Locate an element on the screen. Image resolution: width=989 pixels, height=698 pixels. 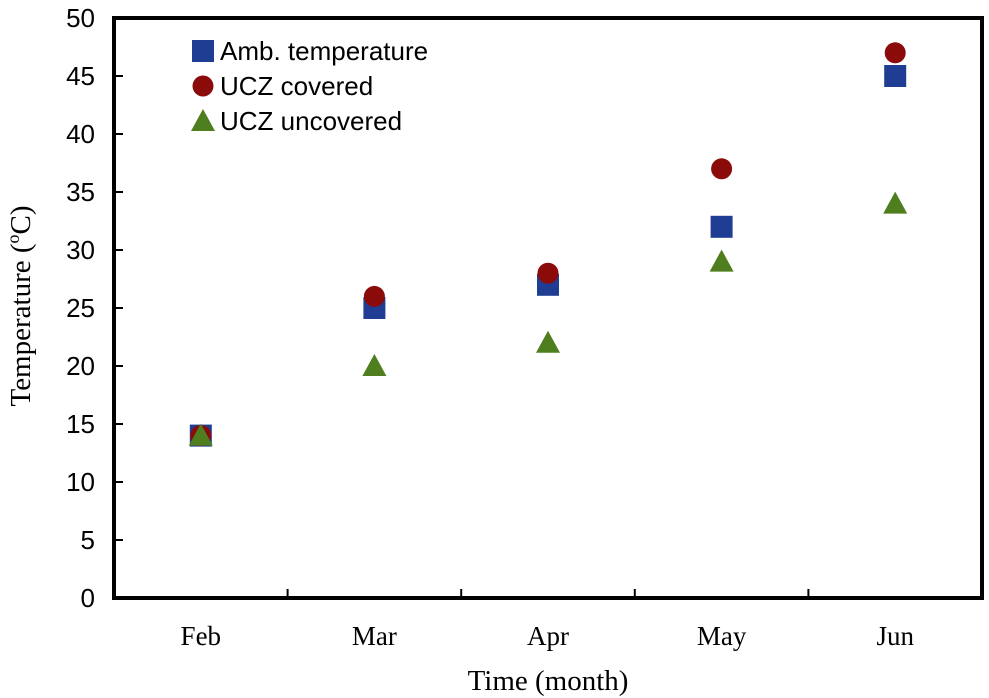
point-ucz-uncovered-may is located at coordinates (721, 260).